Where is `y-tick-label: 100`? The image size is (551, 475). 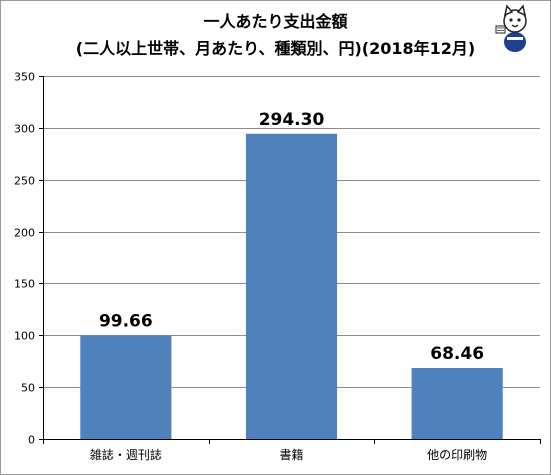
y-tick-label: 100 is located at coordinates (24, 336).